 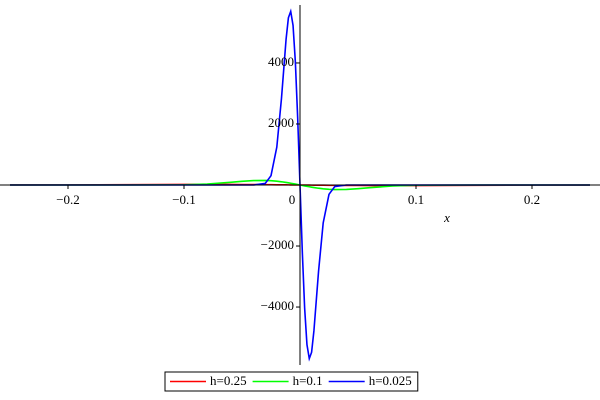 What do you see at coordinates (292, 199) in the screenshot?
I see `x-tick-label: 0` at bounding box center [292, 199].